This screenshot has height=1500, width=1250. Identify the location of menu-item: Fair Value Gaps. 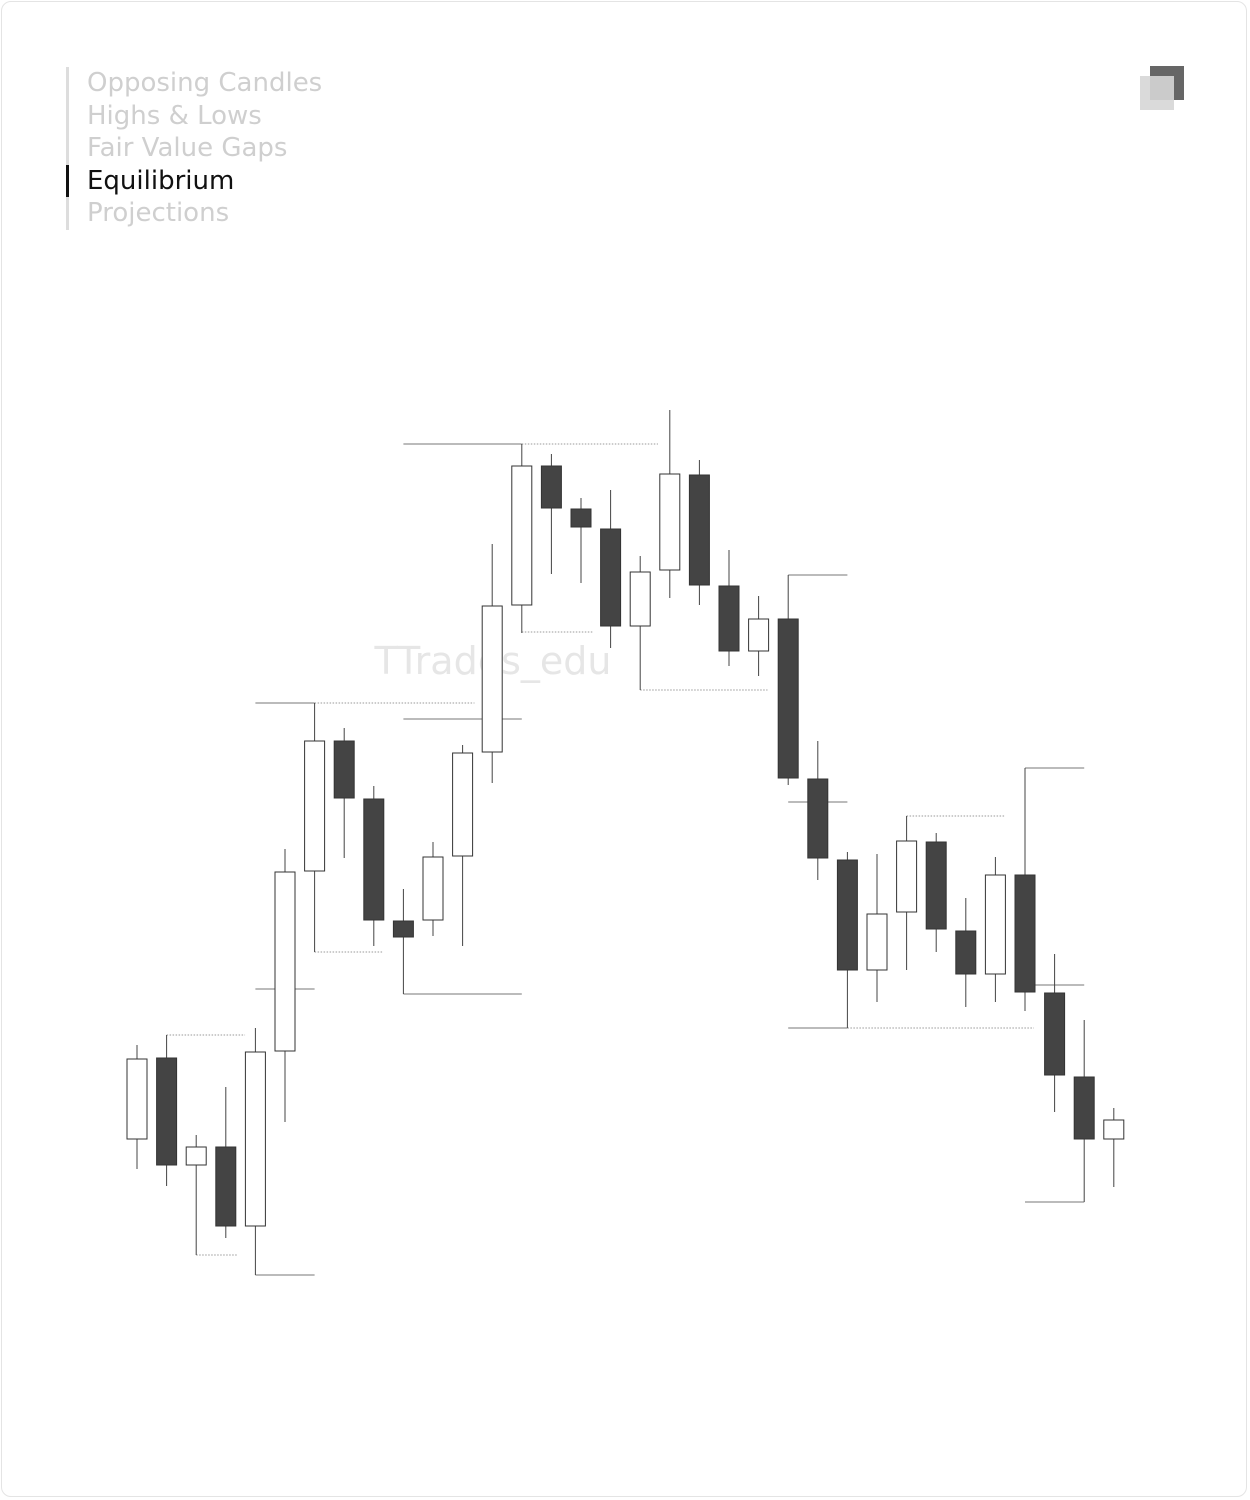
(187, 148).